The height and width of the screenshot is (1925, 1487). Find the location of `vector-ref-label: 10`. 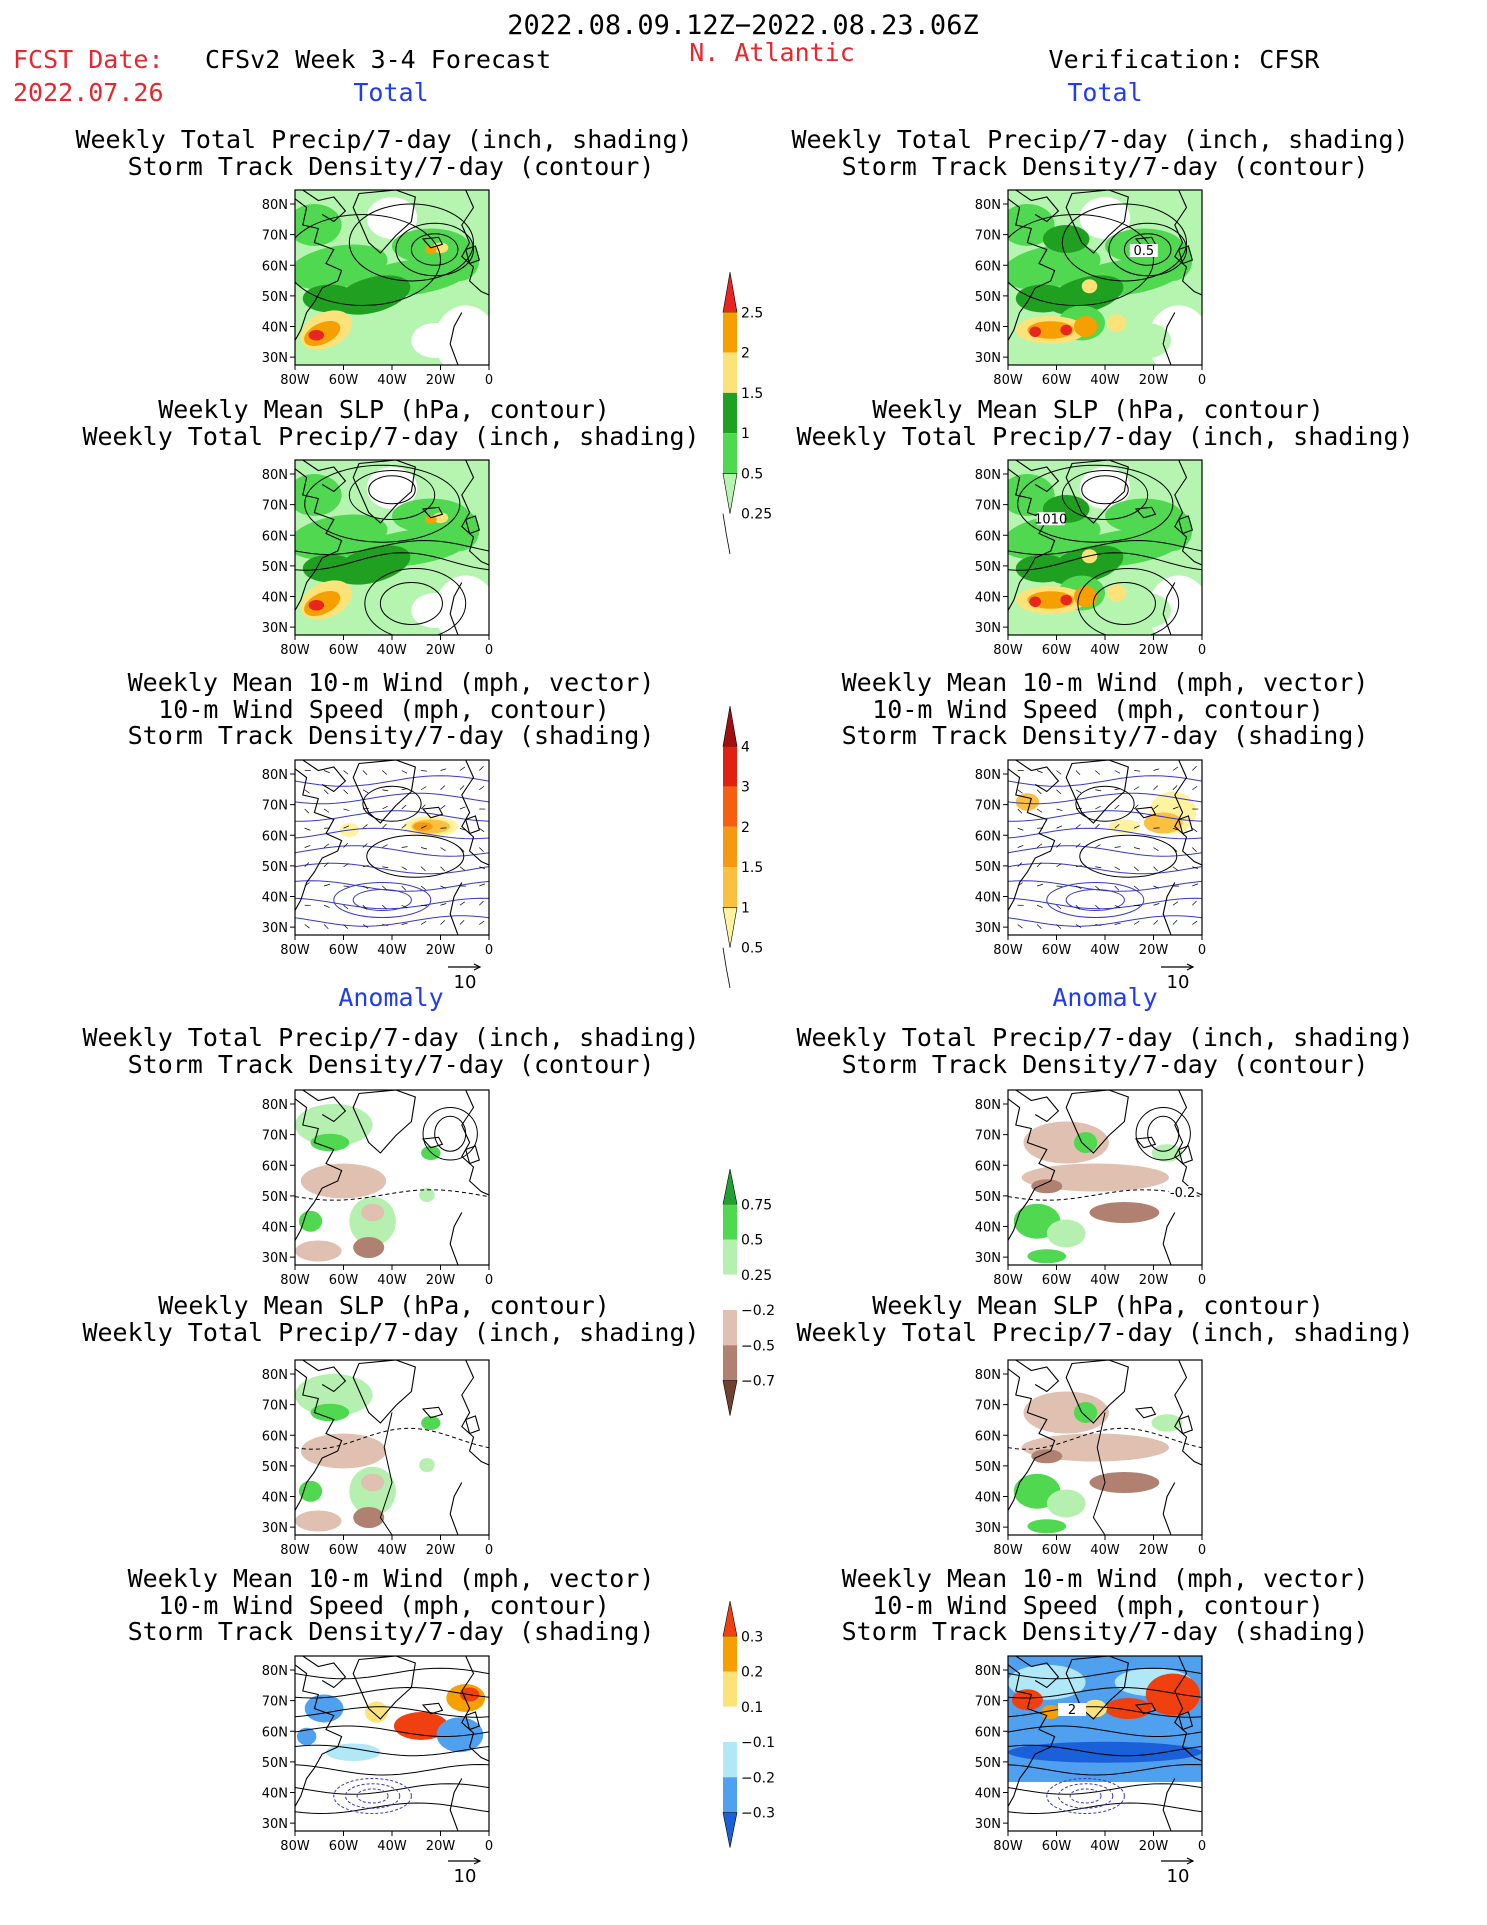

vector-ref-label: 10 is located at coordinates (1178, 982).